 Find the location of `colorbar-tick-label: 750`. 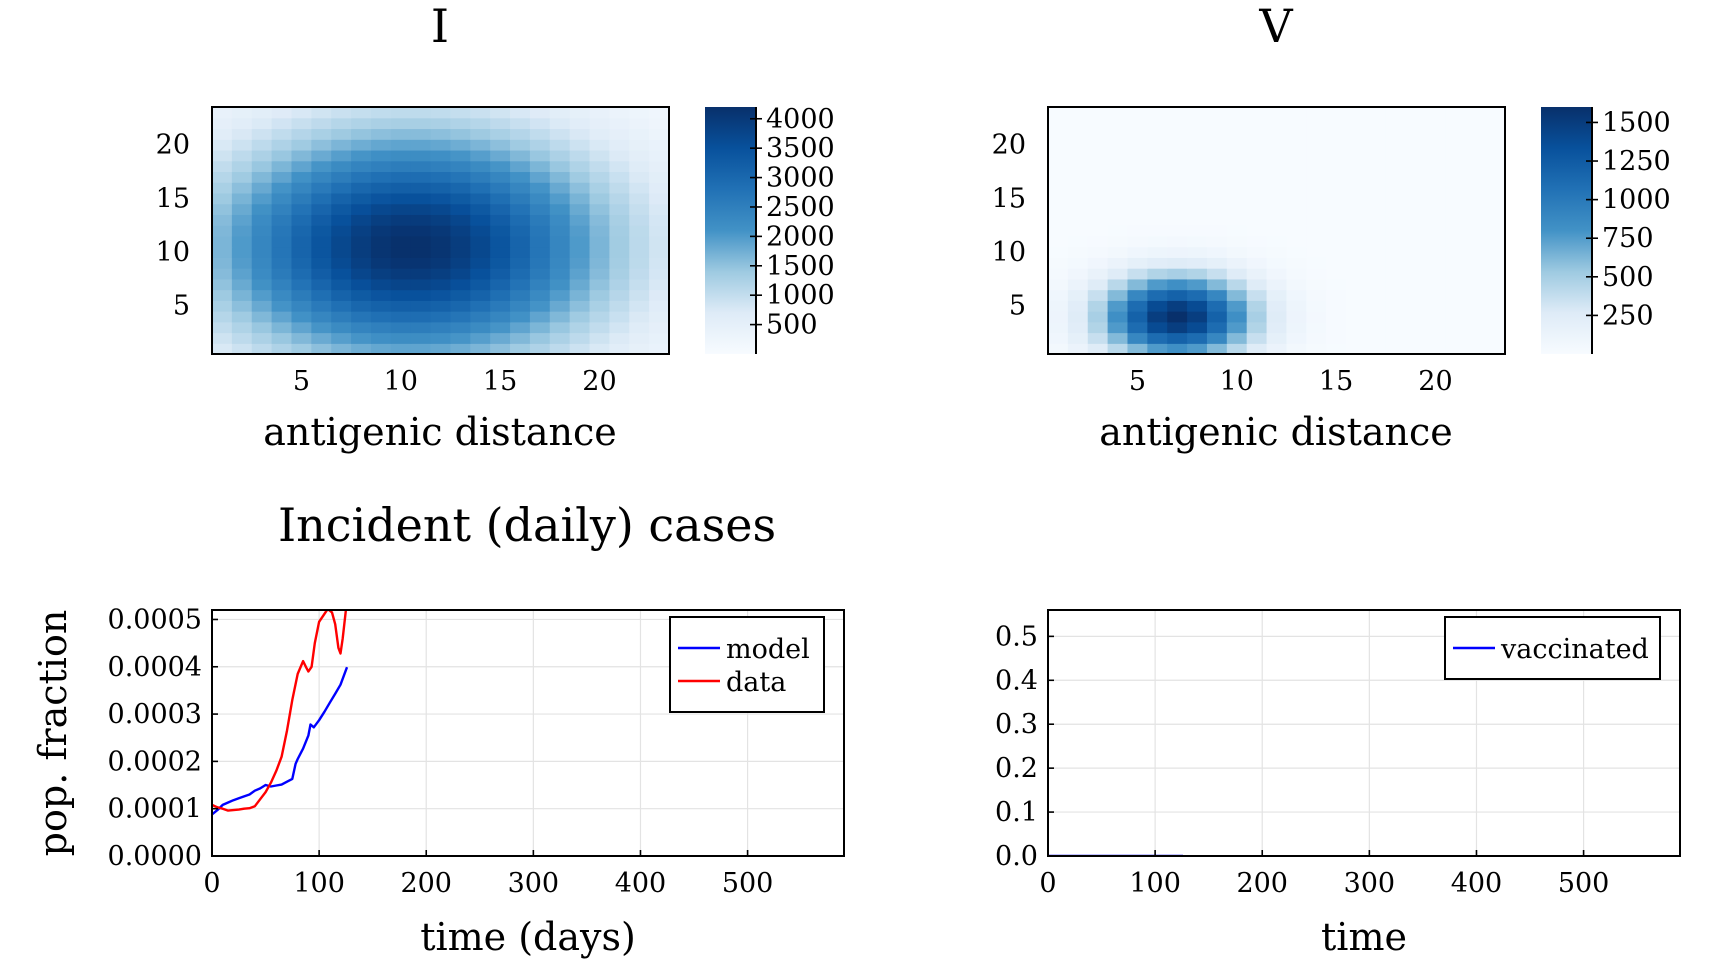

colorbar-tick-label: 750 is located at coordinates (1628, 238).